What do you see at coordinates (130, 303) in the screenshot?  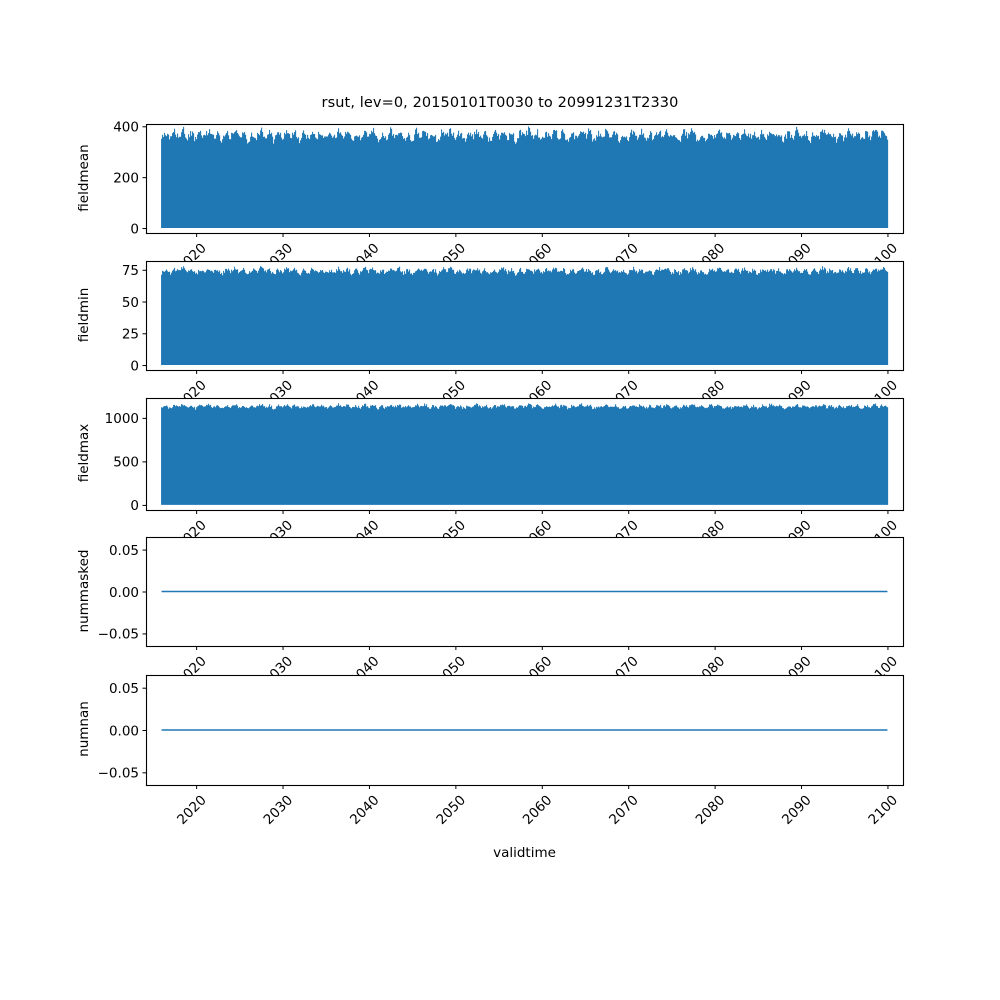 I see `y-tick-label: 50` at bounding box center [130, 303].